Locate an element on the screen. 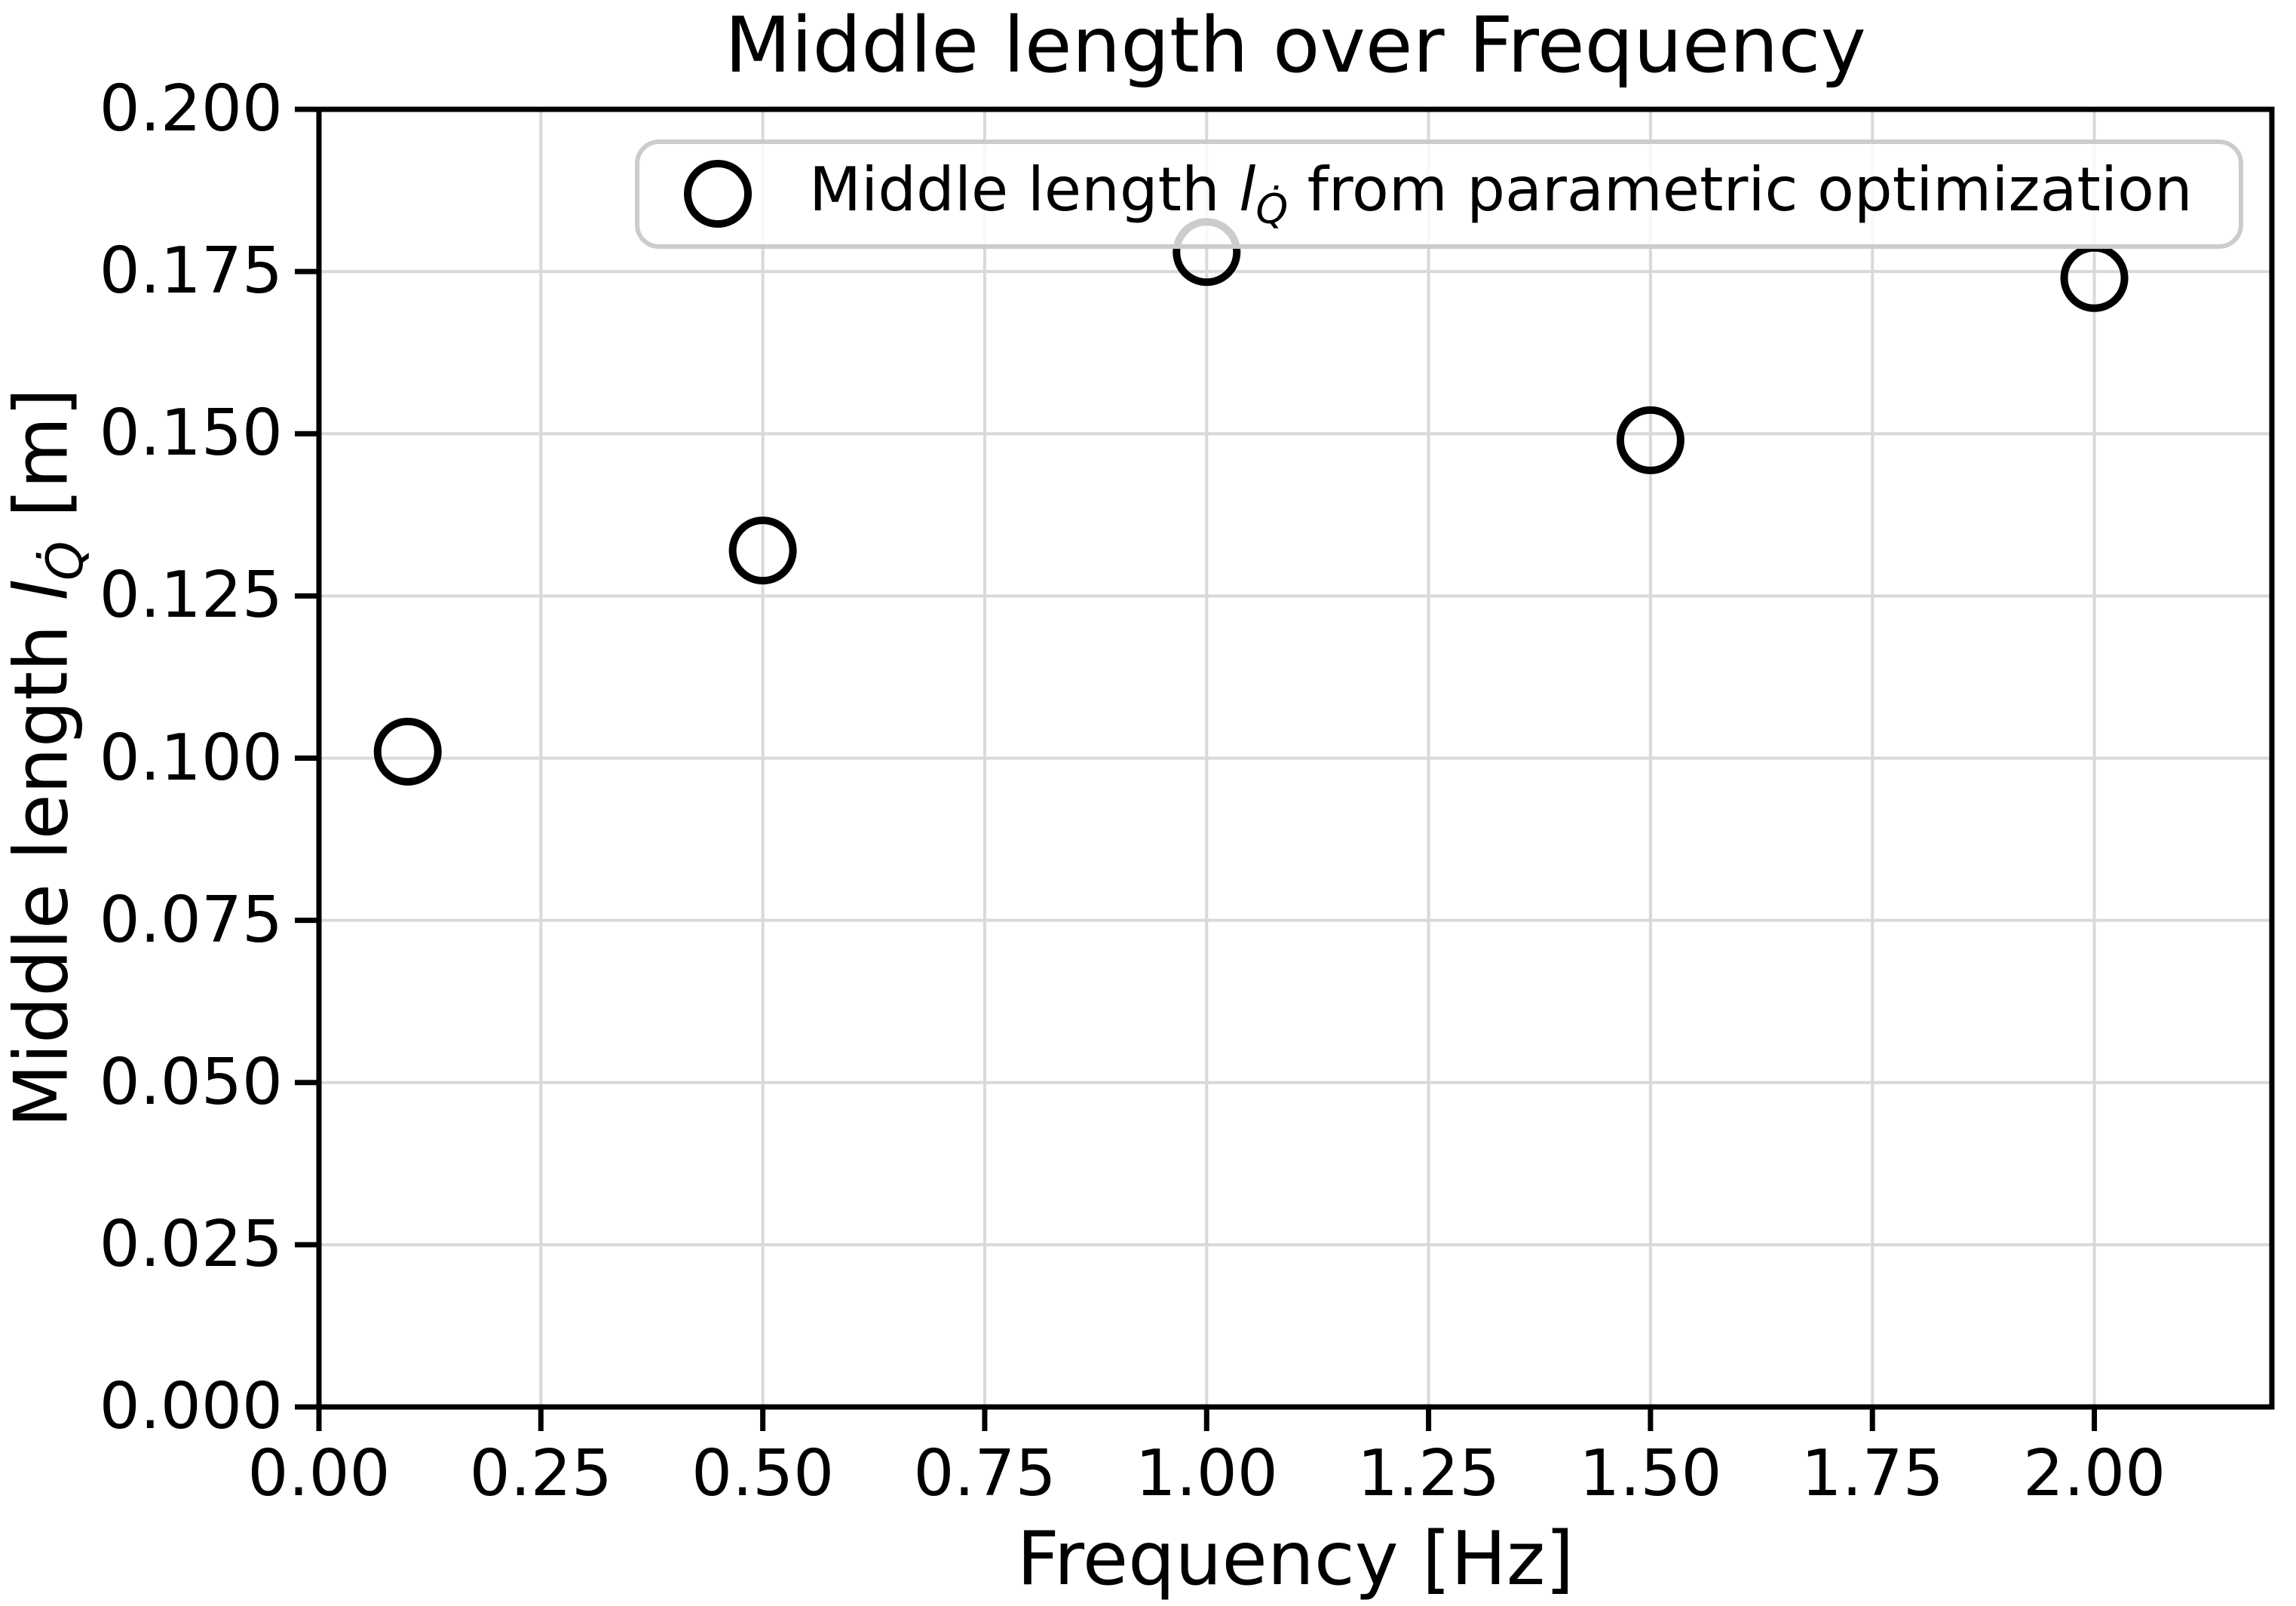 The image size is (2296, 1606). y-tick-label: 0.025 is located at coordinates (191, 1244).